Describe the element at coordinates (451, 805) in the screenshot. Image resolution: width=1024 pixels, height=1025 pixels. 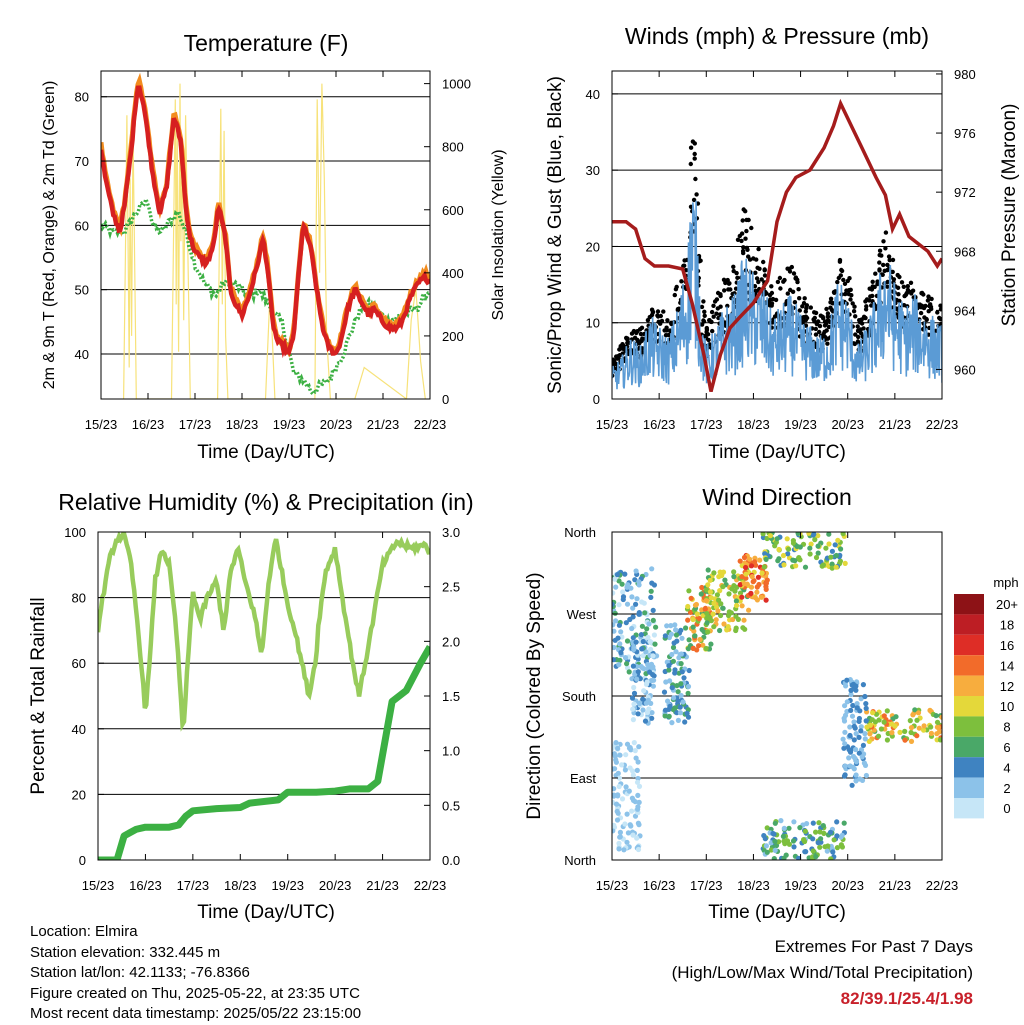
I see `precip-ytick-label: 0.5` at that location.